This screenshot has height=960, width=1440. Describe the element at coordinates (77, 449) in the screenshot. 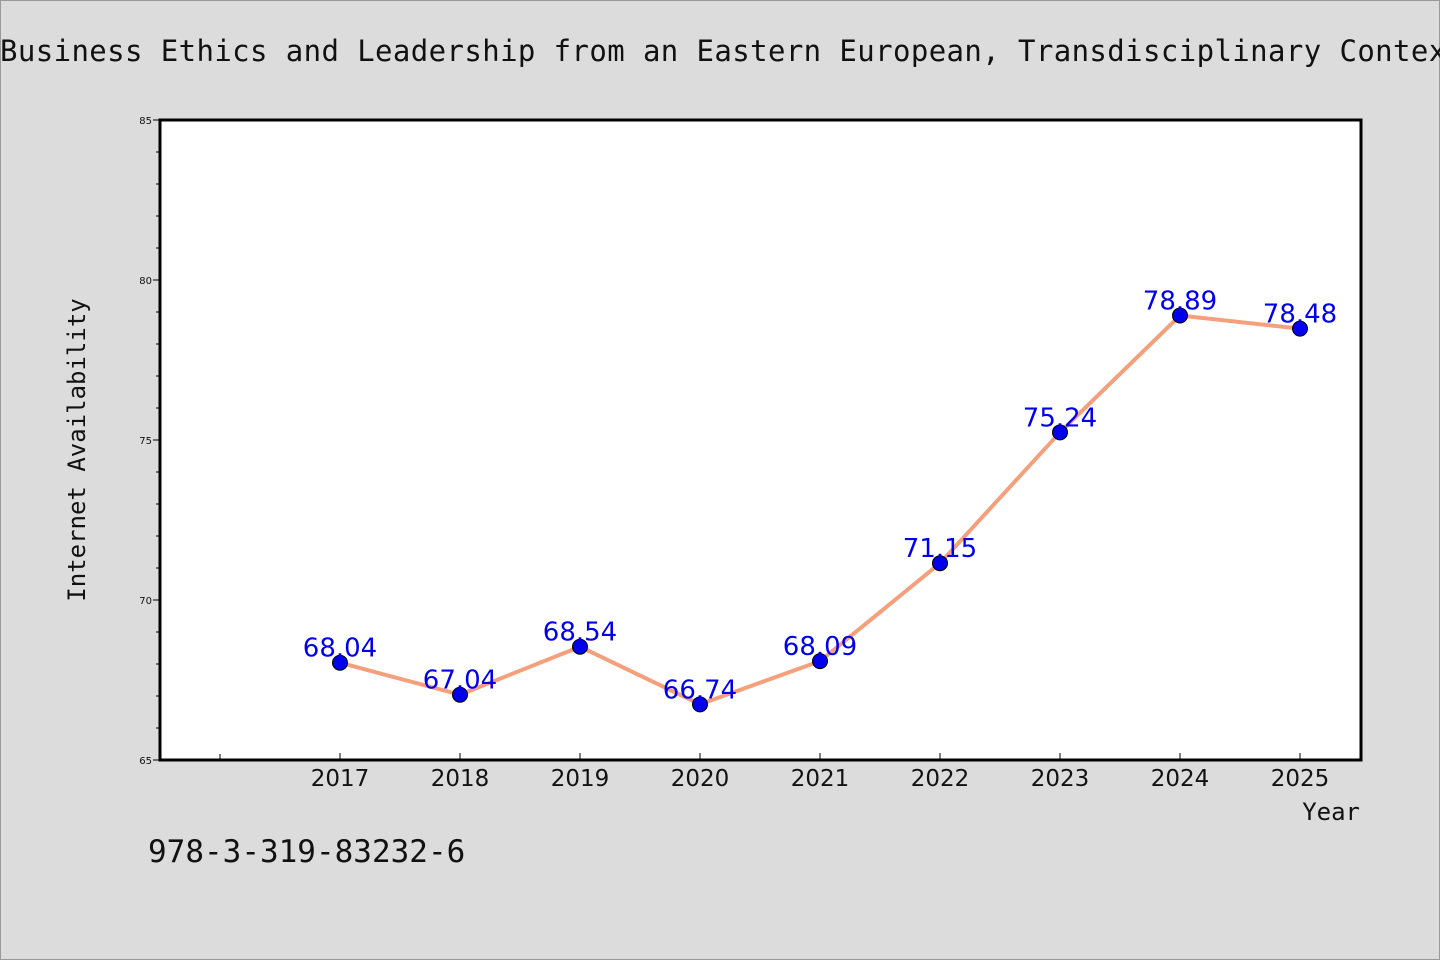

I see `y-axis-label: Internet Availability` at that location.